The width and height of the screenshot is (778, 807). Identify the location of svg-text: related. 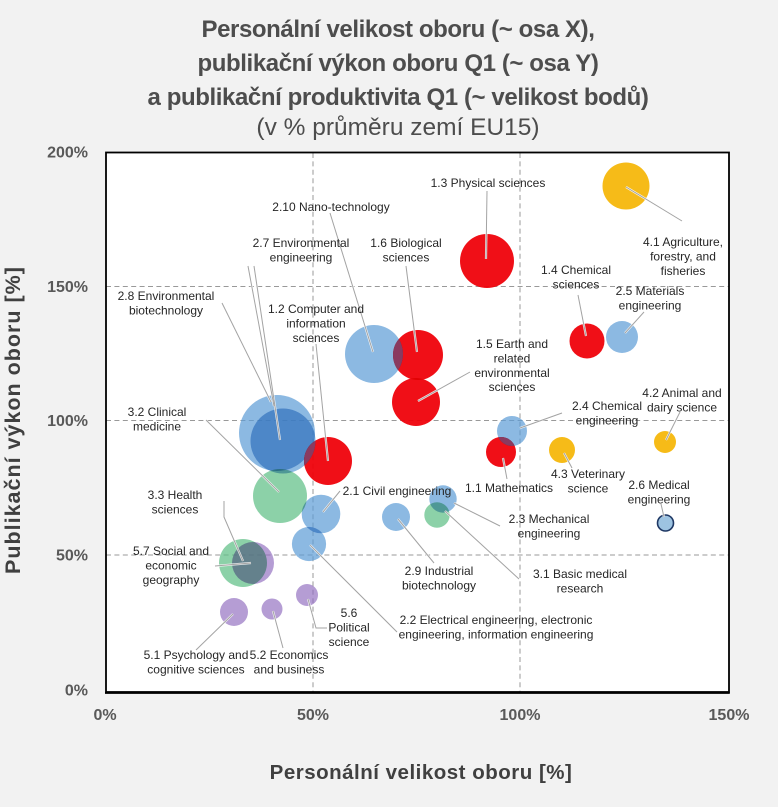
(512, 359).